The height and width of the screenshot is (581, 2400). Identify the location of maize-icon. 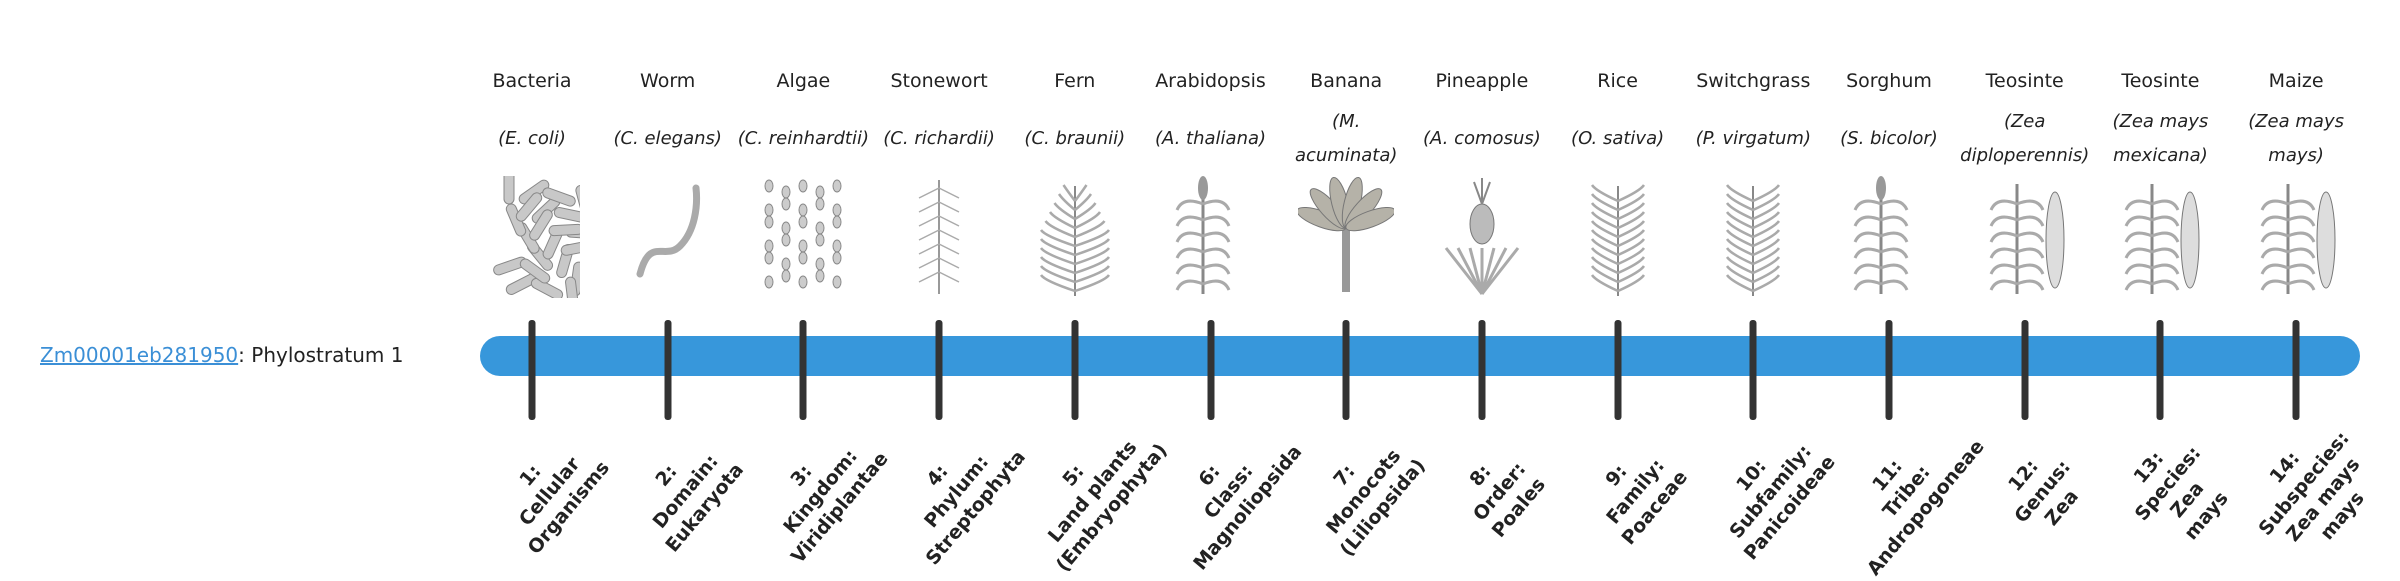
(2298, 239).